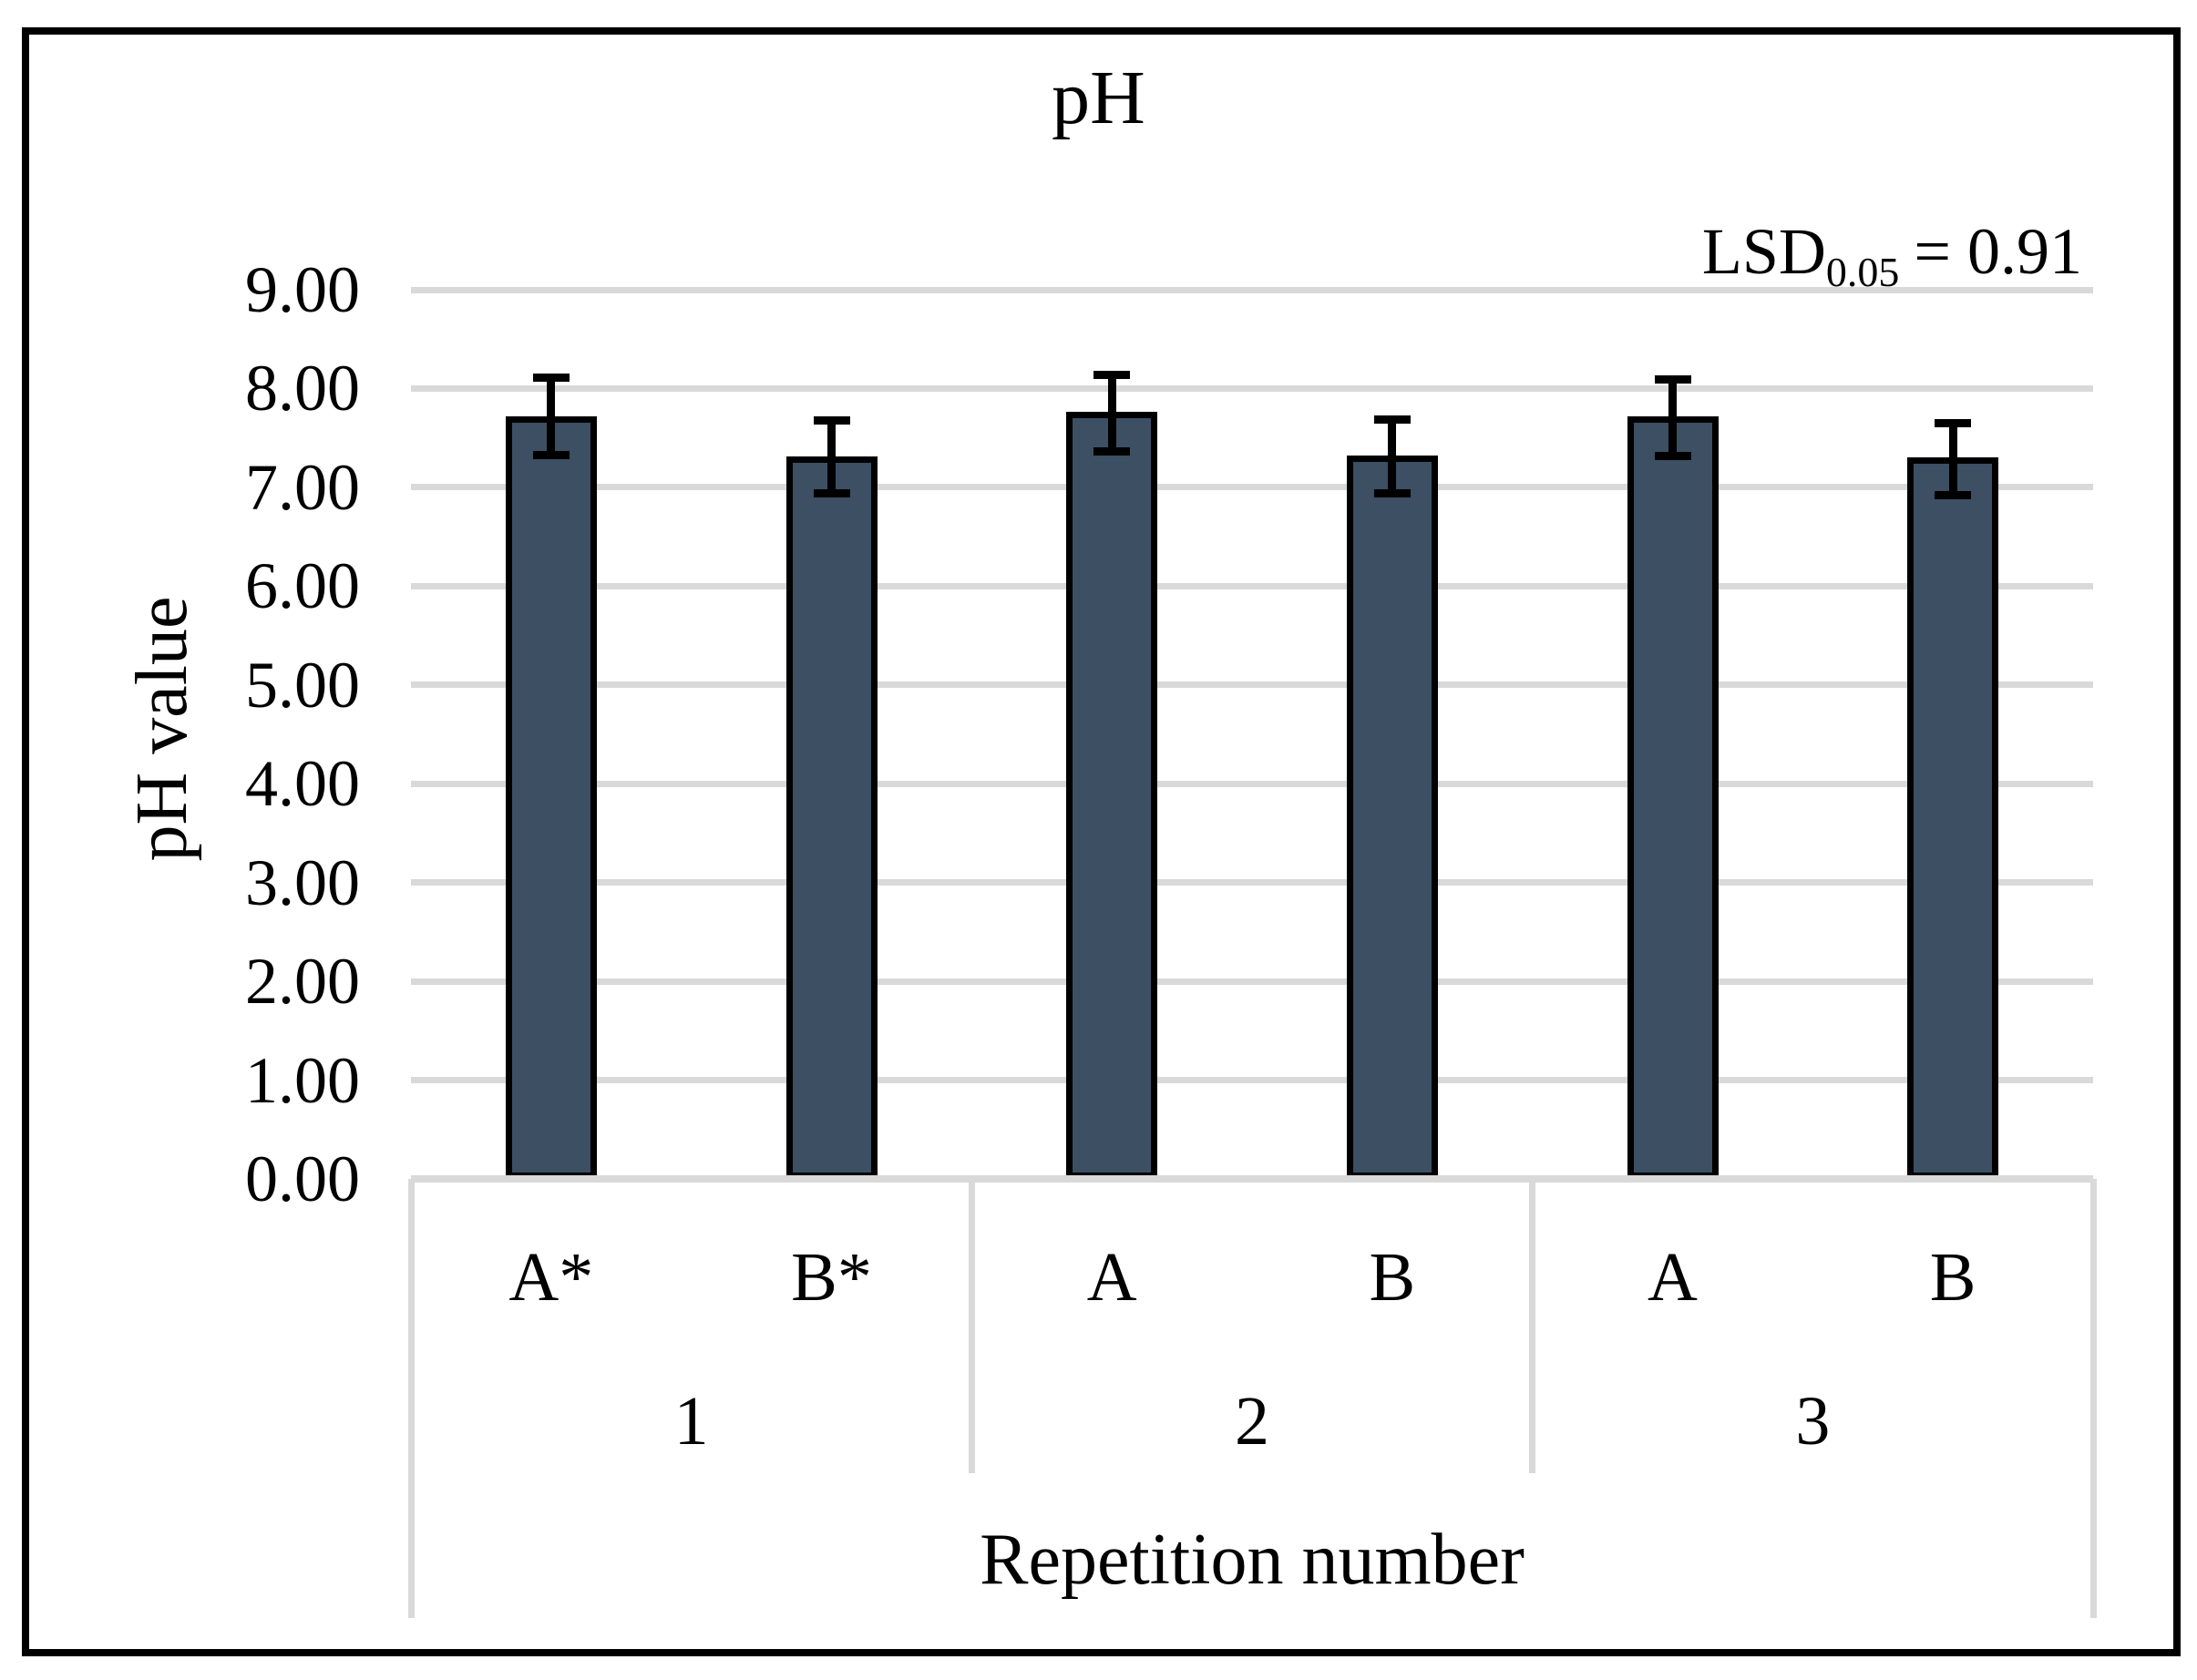 The width and height of the screenshot is (2197, 1680). What do you see at coordinates (302, 1080) in the screenshot?
I see `y-tick-label: 1.00` at bounding box center [302, 1080].